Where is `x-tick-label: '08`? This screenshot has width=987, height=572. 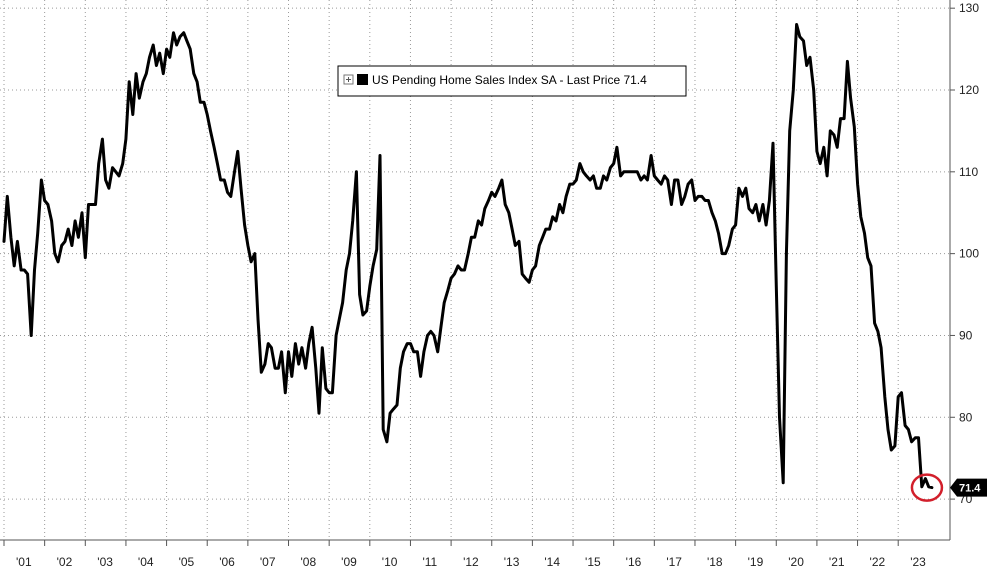
x-tick-label: '08 is located at coordinates (309, 562).